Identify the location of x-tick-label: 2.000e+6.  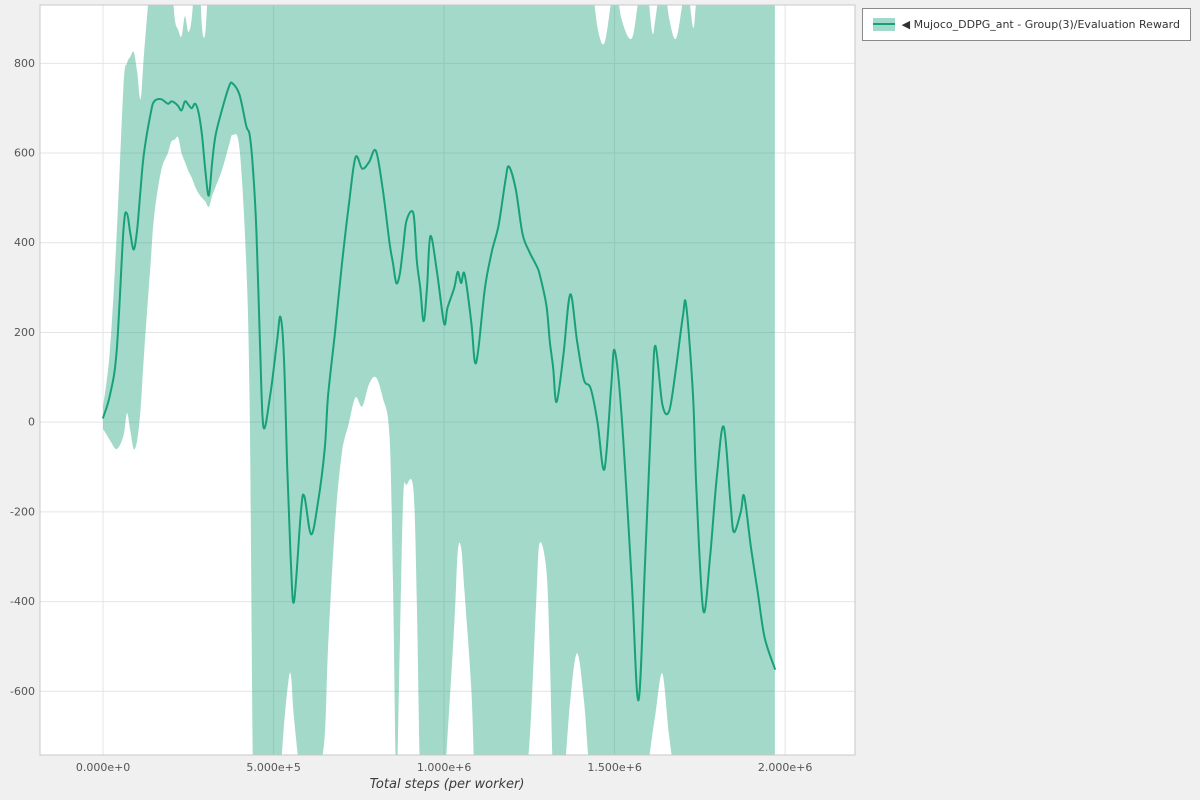
(785, 767).